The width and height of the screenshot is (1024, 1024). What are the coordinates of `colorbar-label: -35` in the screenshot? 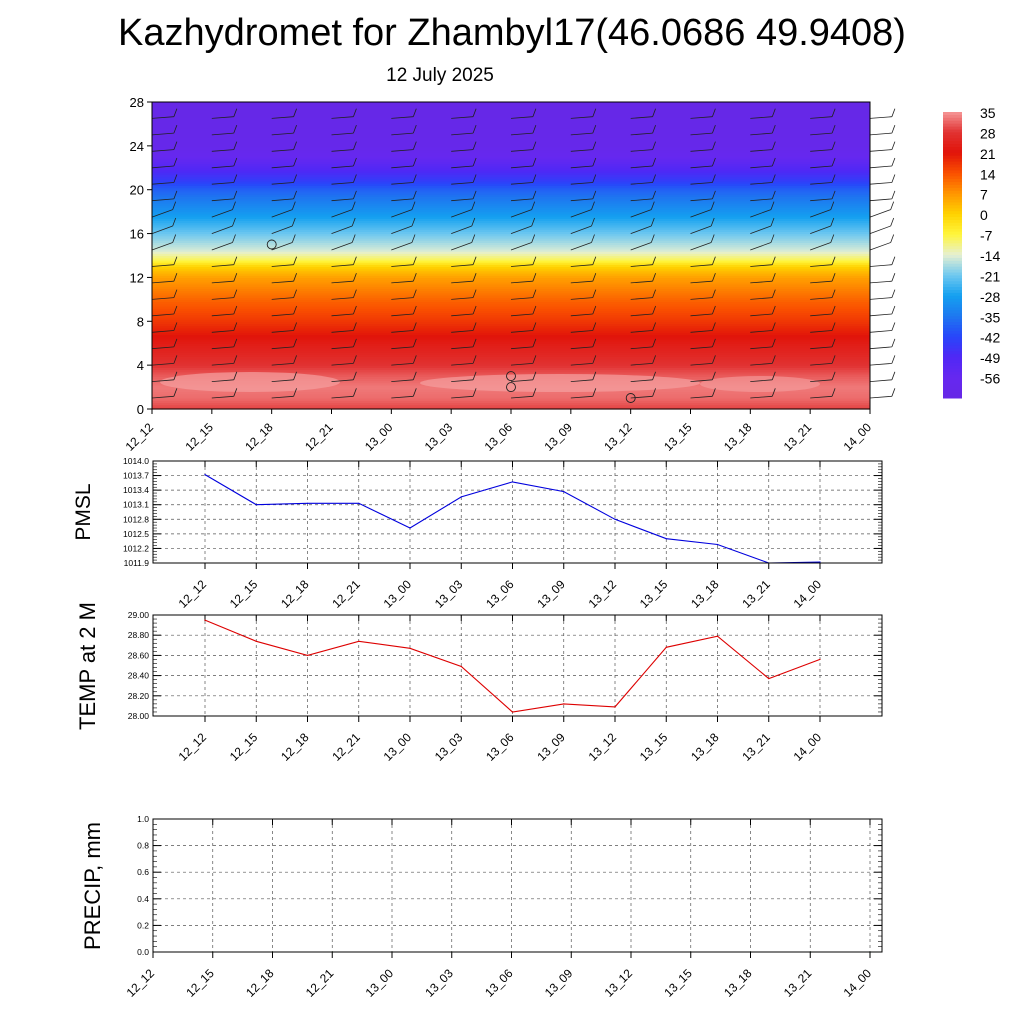 It's located at (990, 317).